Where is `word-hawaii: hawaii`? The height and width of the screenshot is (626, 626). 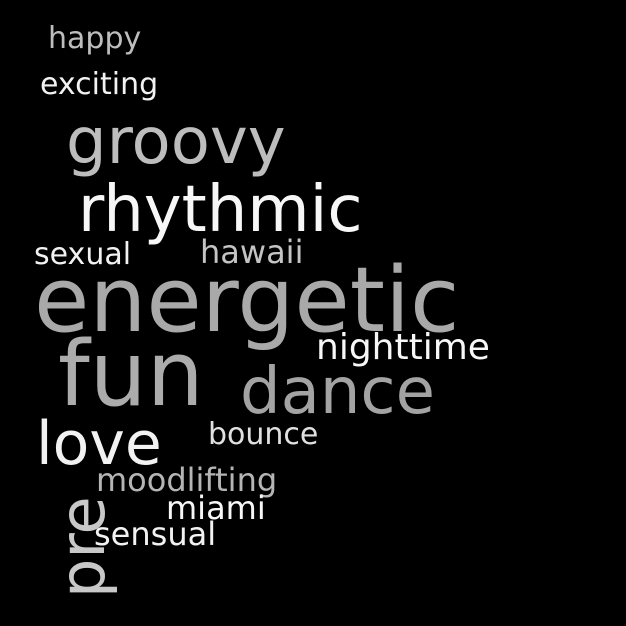 word-hawaii: hawaii is located at coordinates (252, 252).